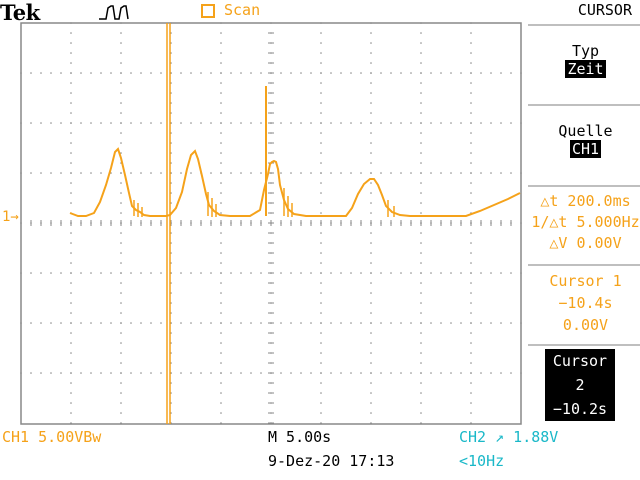 The image size is (640, 480). What do you see at coordinates (580, 373) in the screenshot?
I see `cursor-2-label: Cursor 2` at bounding box center [580, 373].